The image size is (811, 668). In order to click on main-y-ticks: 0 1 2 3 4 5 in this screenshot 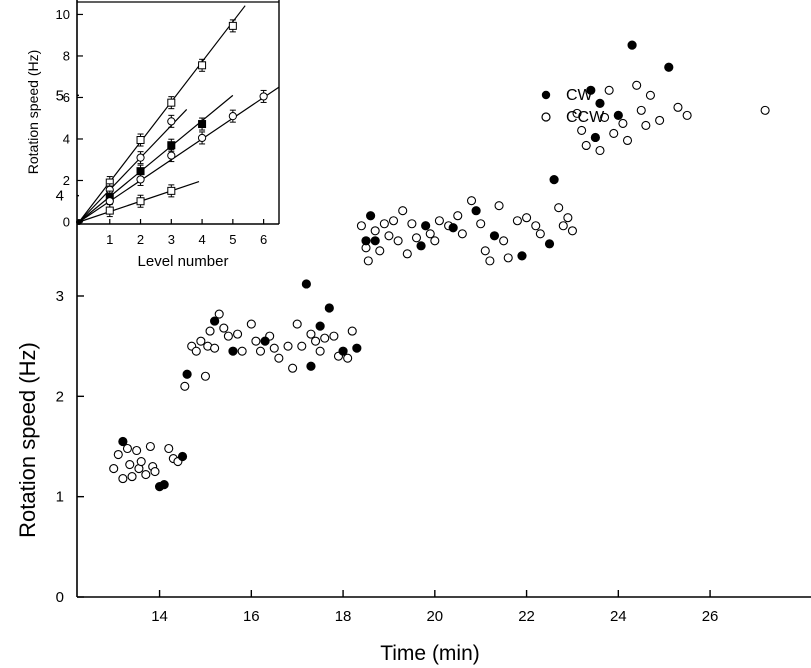, I will do `click(70, 346)`.